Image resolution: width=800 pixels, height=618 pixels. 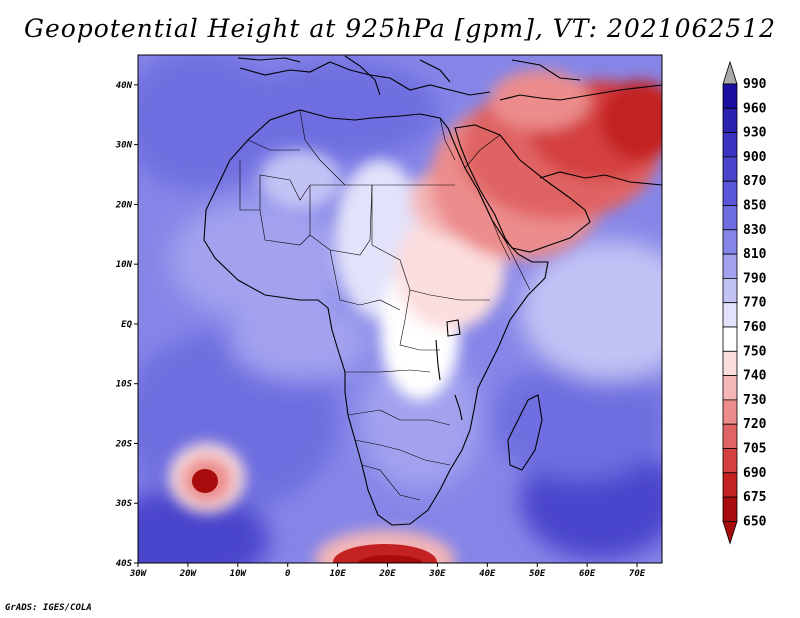 I want to click on y-tick-label: 40S, so click(x=124, y=564).